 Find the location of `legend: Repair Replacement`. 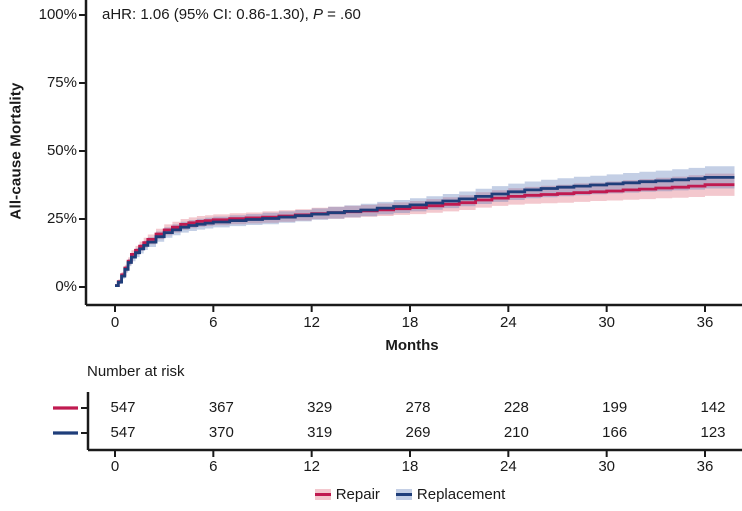

legend: Repair Replacement is located at coordinates (410, 494).